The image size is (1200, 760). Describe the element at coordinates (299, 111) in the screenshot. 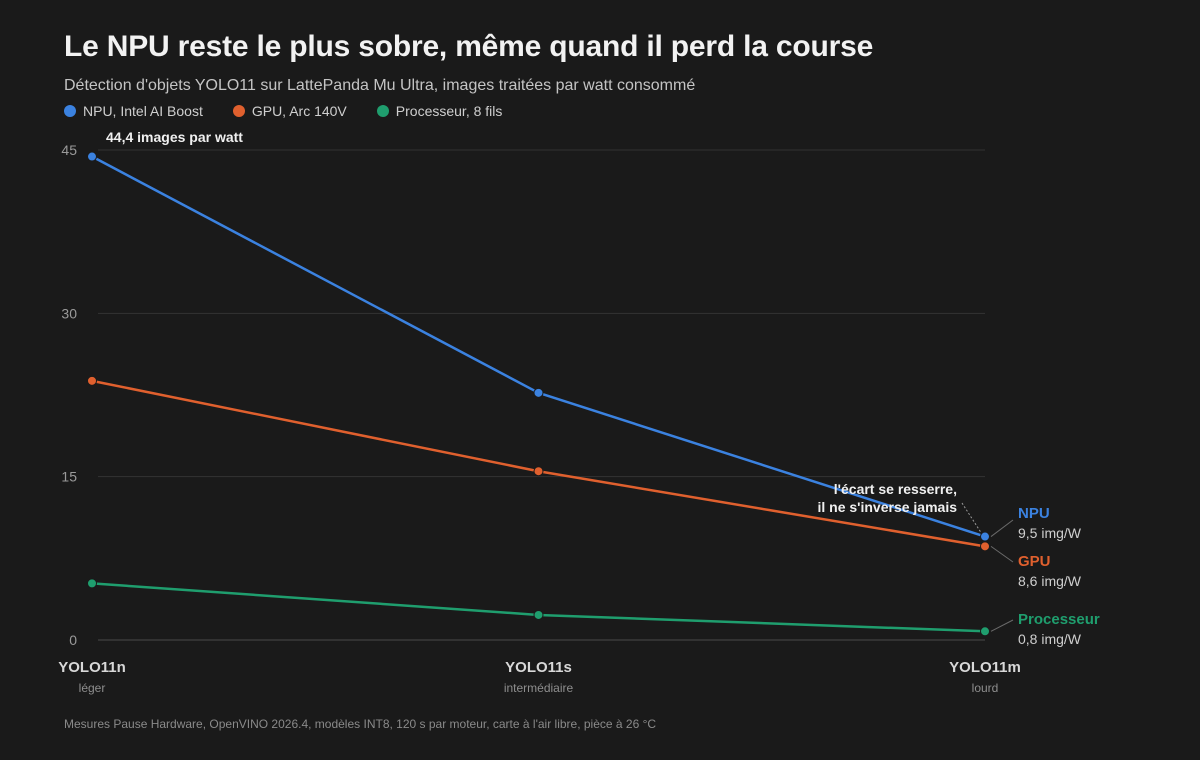

I see `legend-label-gpu: GPU, Arc 140V` at that location.